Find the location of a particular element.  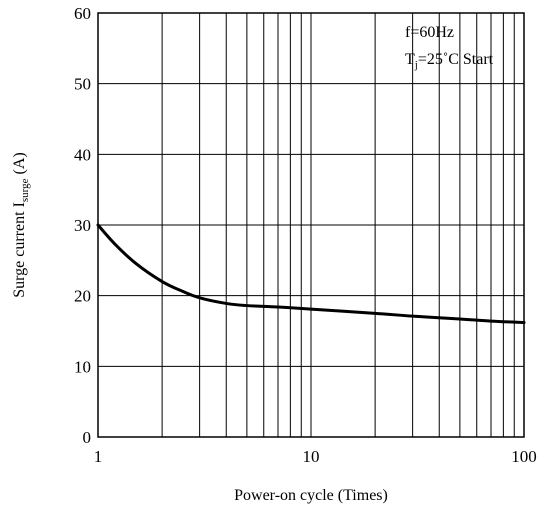

y-tick-label: 60 is located at coordinates (82, 13).